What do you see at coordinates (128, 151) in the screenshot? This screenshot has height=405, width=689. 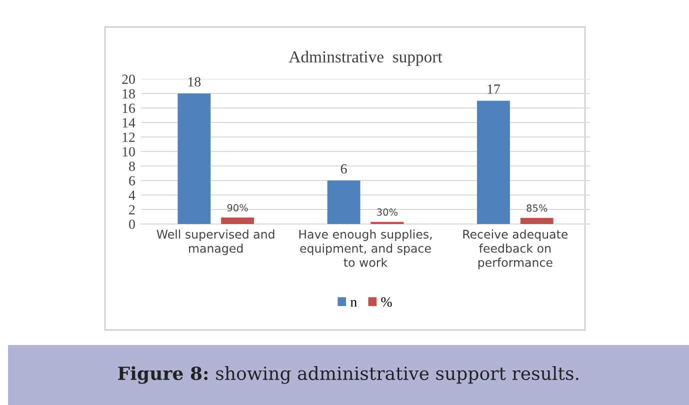 I see `y-tick-label: 10` at bounding box center [128, 151].